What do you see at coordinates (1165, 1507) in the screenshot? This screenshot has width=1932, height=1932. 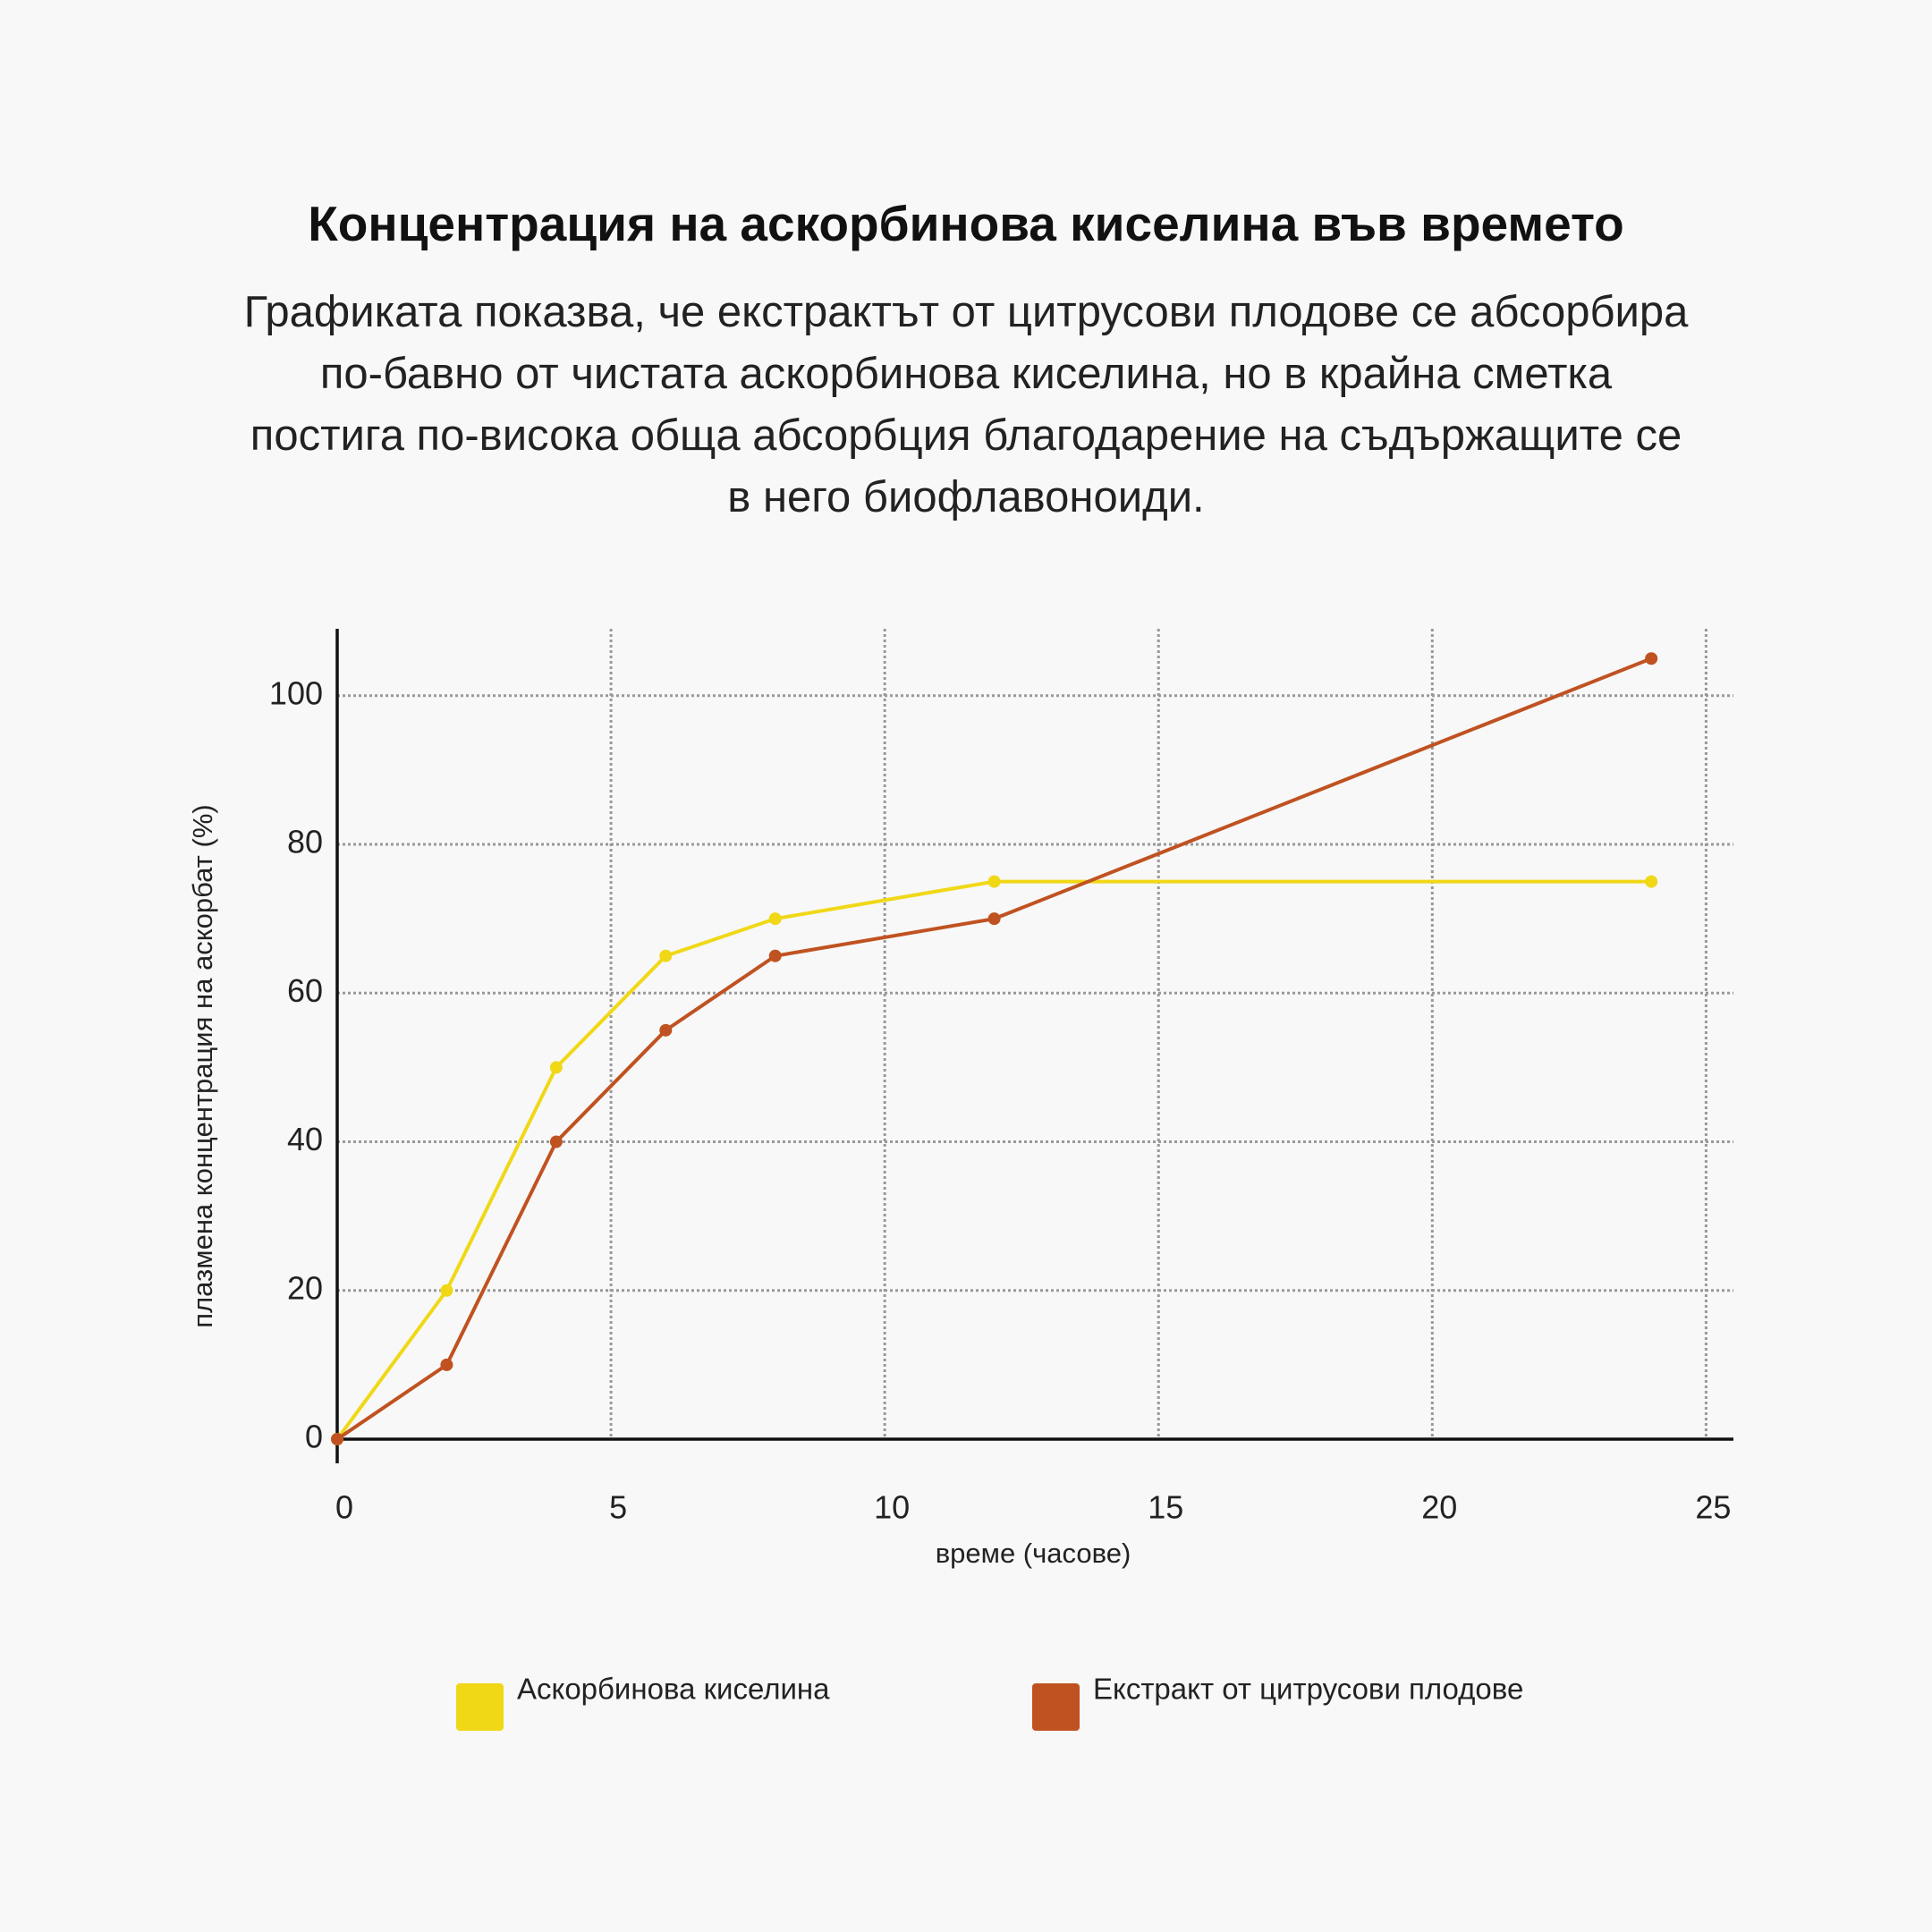 I see `x-tick-label: 15` at bounding box center [1165, 1507].